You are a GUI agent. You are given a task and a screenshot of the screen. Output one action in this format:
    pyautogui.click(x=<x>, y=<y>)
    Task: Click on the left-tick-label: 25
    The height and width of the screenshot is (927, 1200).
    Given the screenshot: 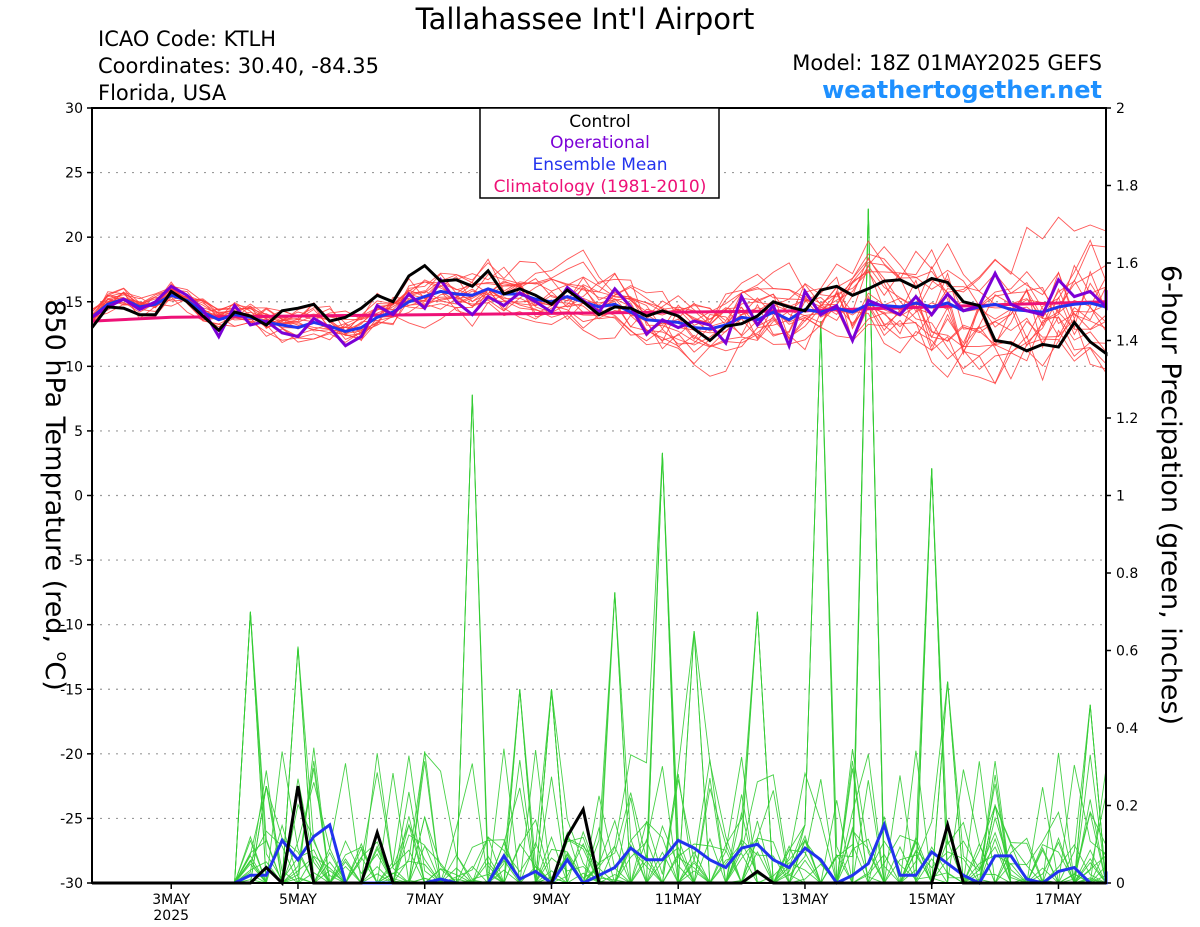 What is the action you would take?
    pyautogui.click(x=74, y=174)
    